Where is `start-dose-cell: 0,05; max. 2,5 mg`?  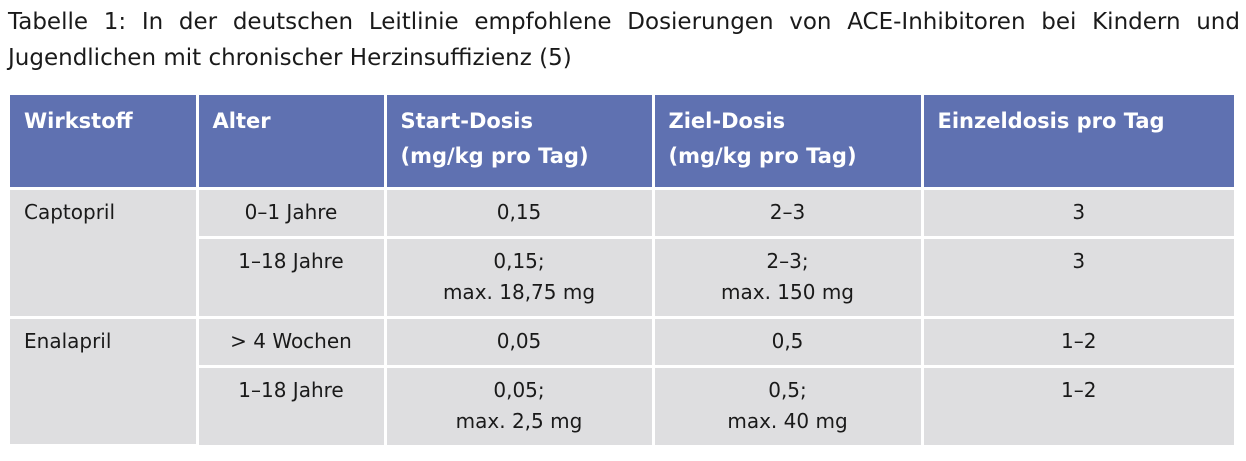 start-dose-cell: 0,05; max. 2,5 mg is located at coordinates (520, 405).